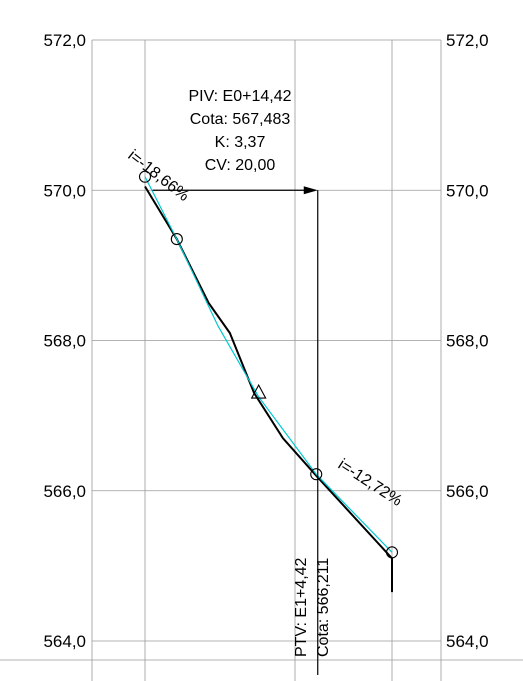 The width and height of the screenshot is (523, 681). What do you see at coordinates (159, 176) in the screenshot?
I see `grade-label: i=-18,66%` at bounding box center [159, 176].